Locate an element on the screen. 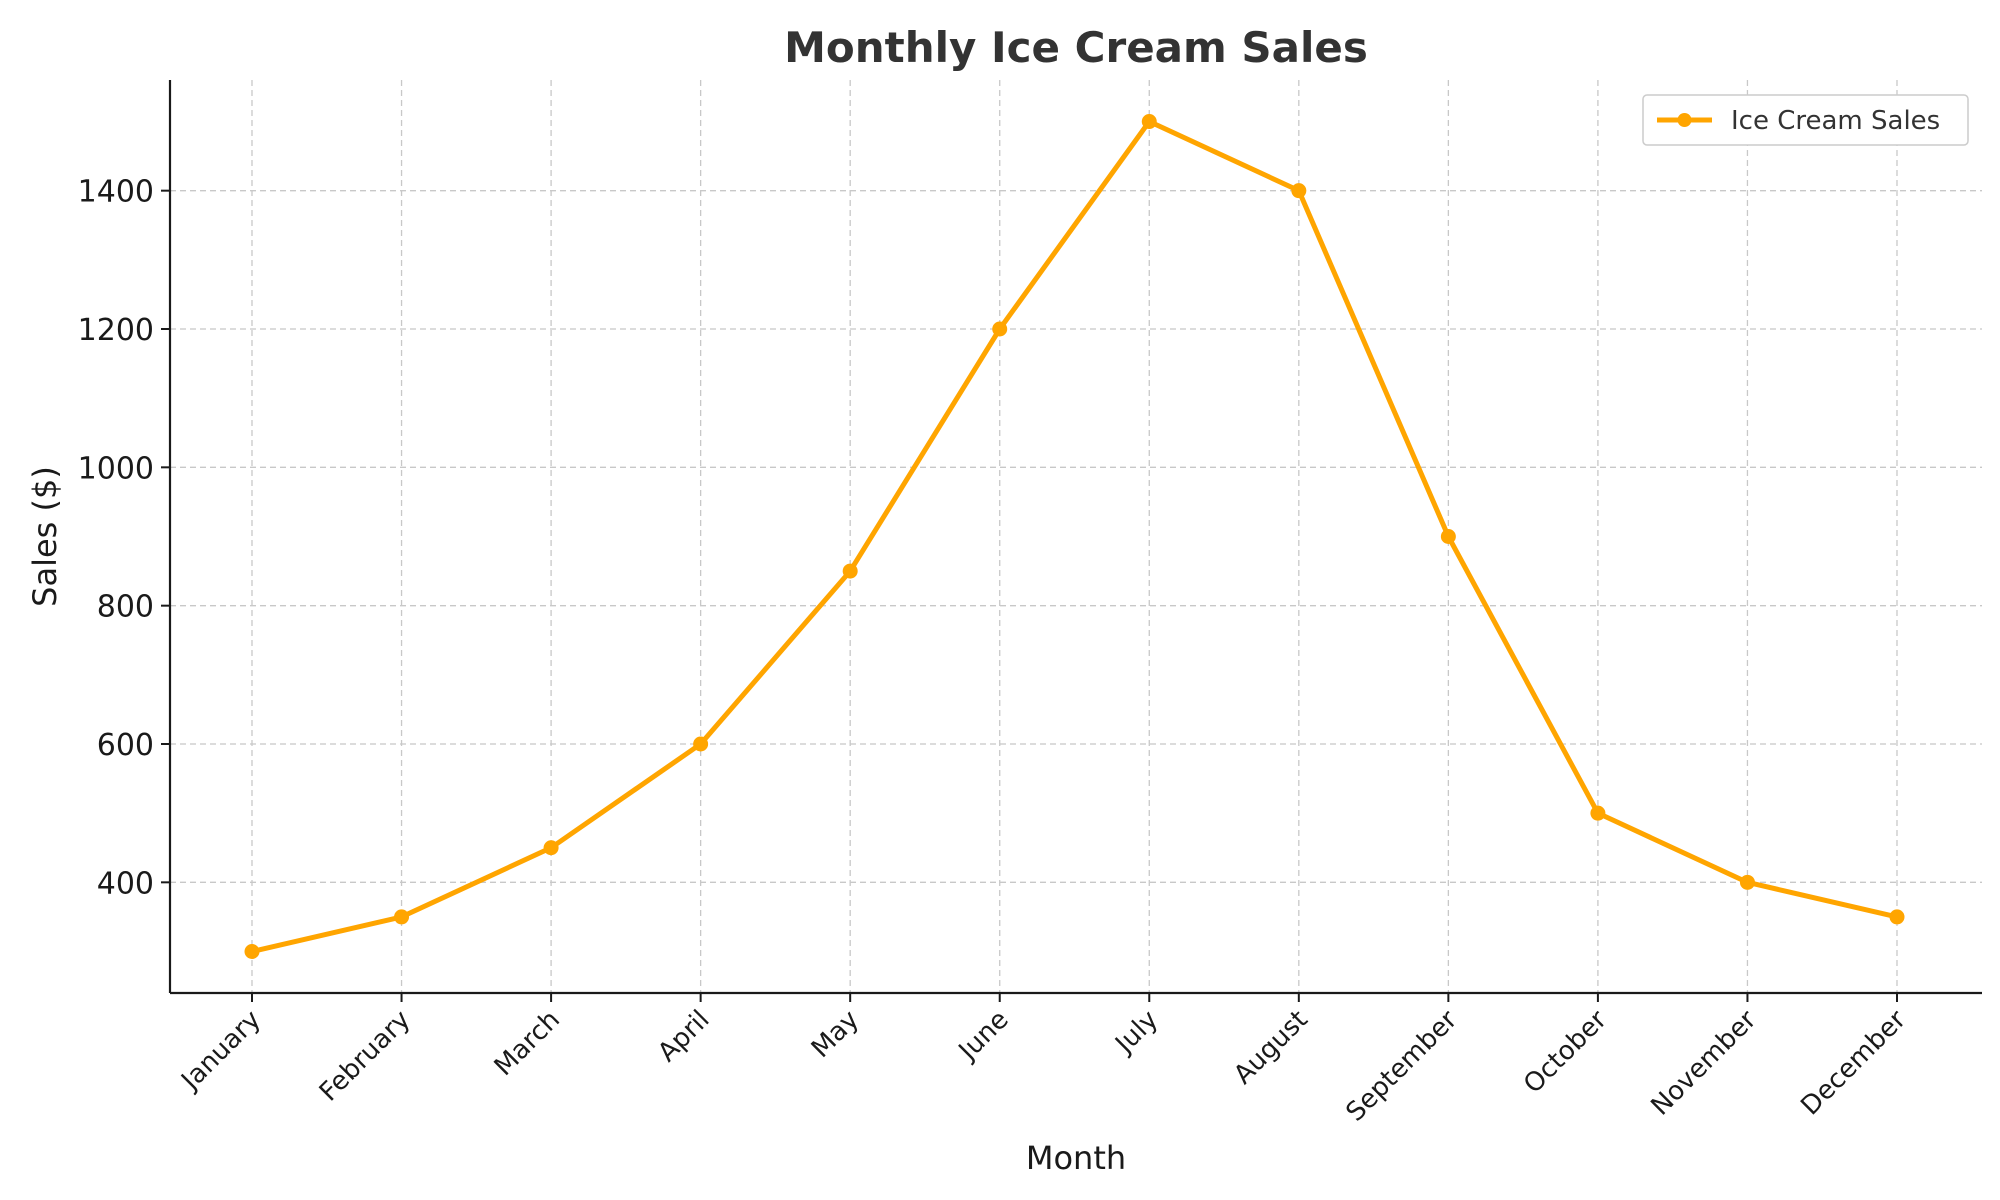 This screenshot has height=1200, width=2000. y-tick-label: 1200 is located at coordinates (116, 330).